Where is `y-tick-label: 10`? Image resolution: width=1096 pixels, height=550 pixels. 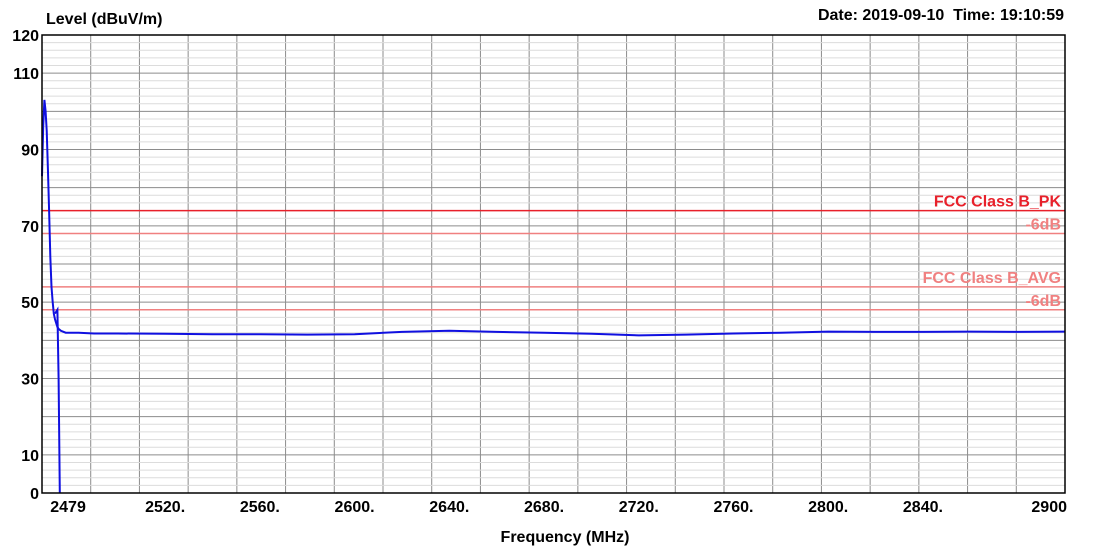 y-tick-label: 10 is located at coordinates (30, 456).